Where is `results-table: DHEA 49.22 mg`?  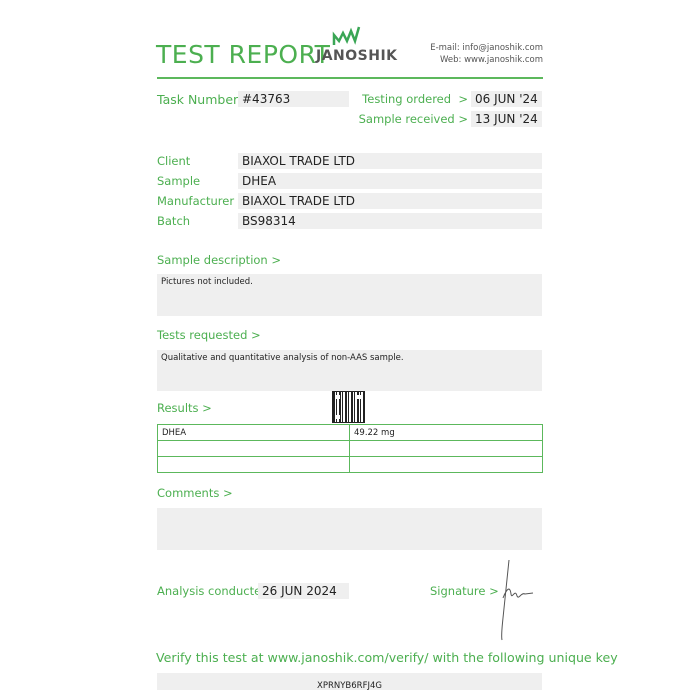 results-table: DHEA 49.22 mg is located at coordinates (350, 448).